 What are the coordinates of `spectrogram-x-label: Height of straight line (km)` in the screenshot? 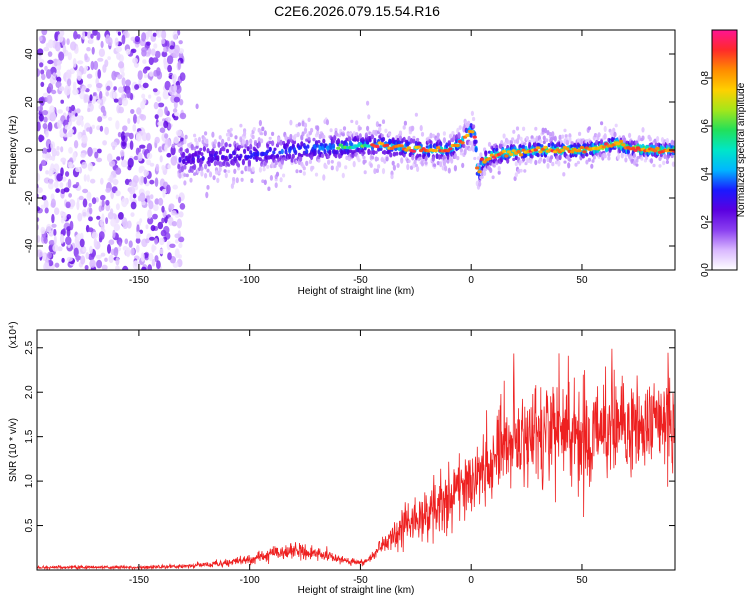 It's located at (356, 291).